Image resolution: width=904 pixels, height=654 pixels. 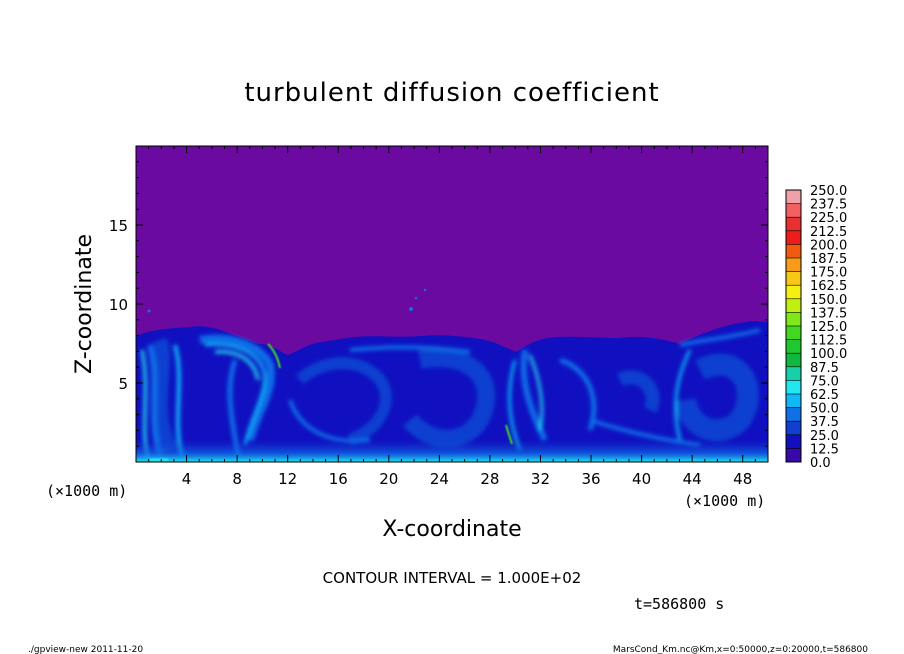 What do you see at coordinates (820, 463) in the screenshot?
I see `colorbar-label: 0.0` at bounding box center [820, 463].